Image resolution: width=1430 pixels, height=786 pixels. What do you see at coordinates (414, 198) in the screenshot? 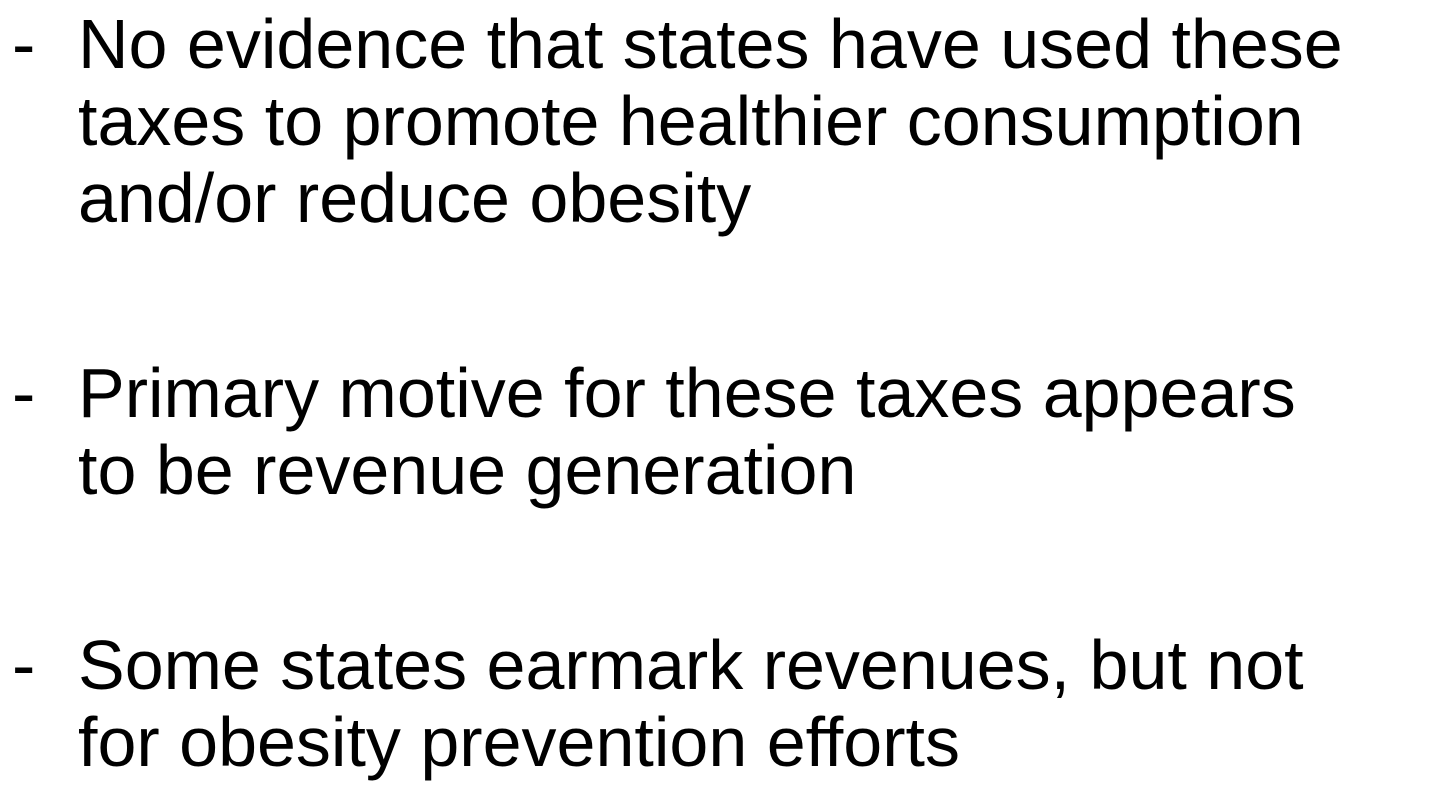
I see `bullet-text: and/or reduce obesity` at bounding box center [414, 198].